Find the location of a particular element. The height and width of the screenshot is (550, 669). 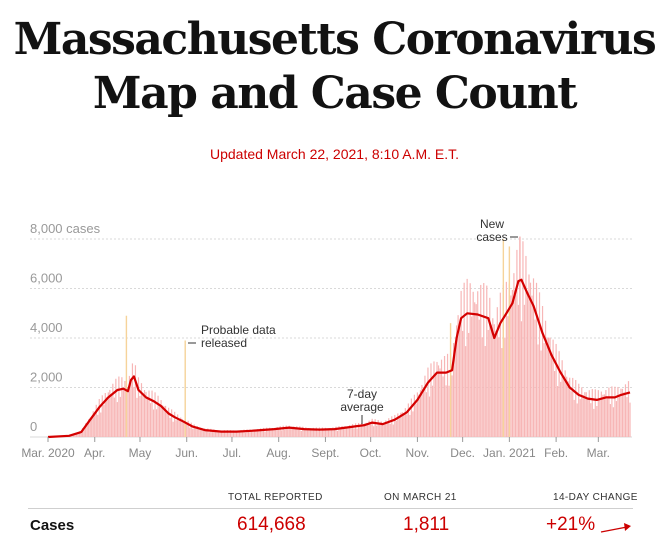

probable-data-bar is located at coordinates (509, 341).